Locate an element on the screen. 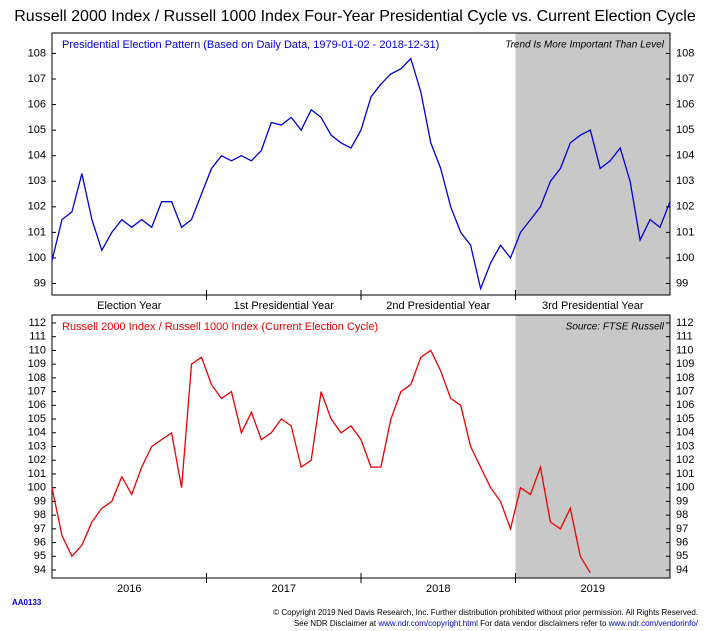  annotation: Trend Is More Important Than Level is located at coordinates (585, 45).